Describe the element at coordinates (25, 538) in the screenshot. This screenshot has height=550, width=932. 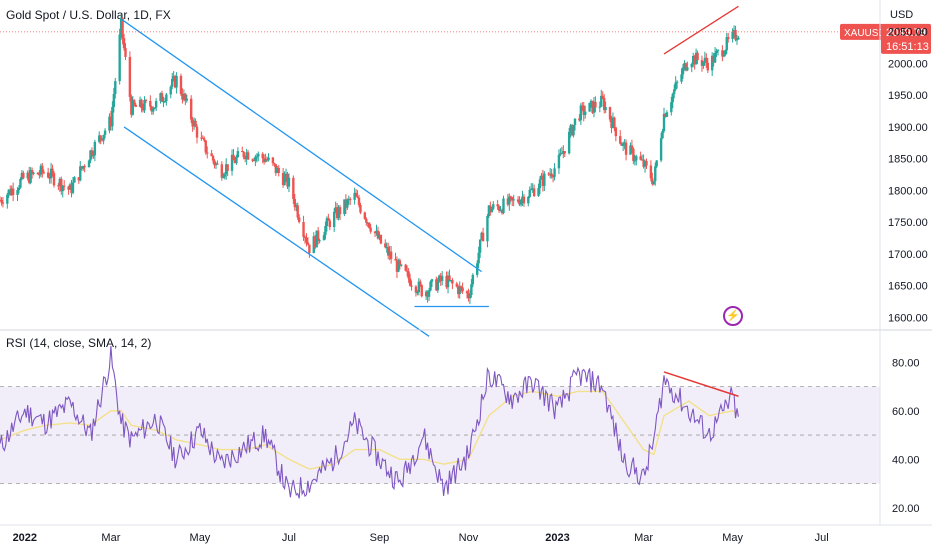
I see `time-tick-label: 2022` at that location.